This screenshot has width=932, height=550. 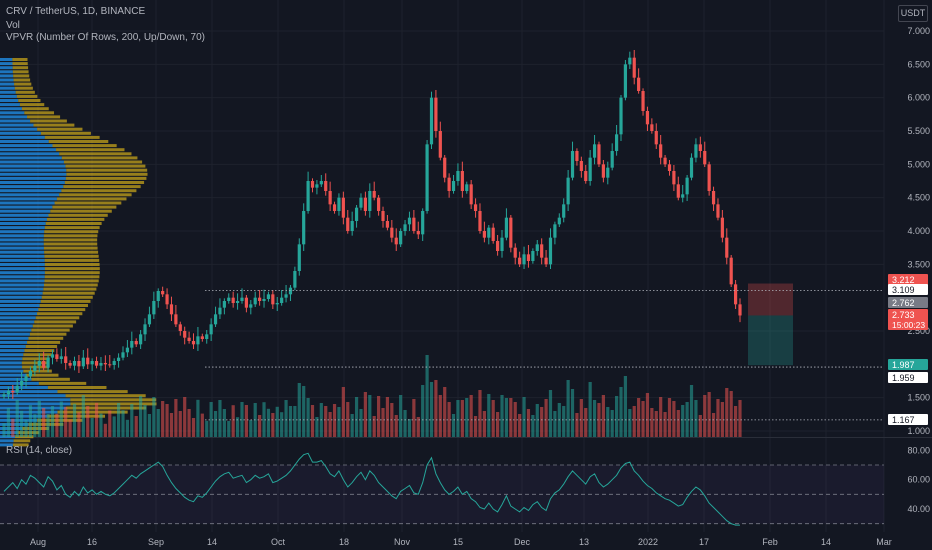 I want to click on price-axis-label: 5.000, so click(x=918, y=164).